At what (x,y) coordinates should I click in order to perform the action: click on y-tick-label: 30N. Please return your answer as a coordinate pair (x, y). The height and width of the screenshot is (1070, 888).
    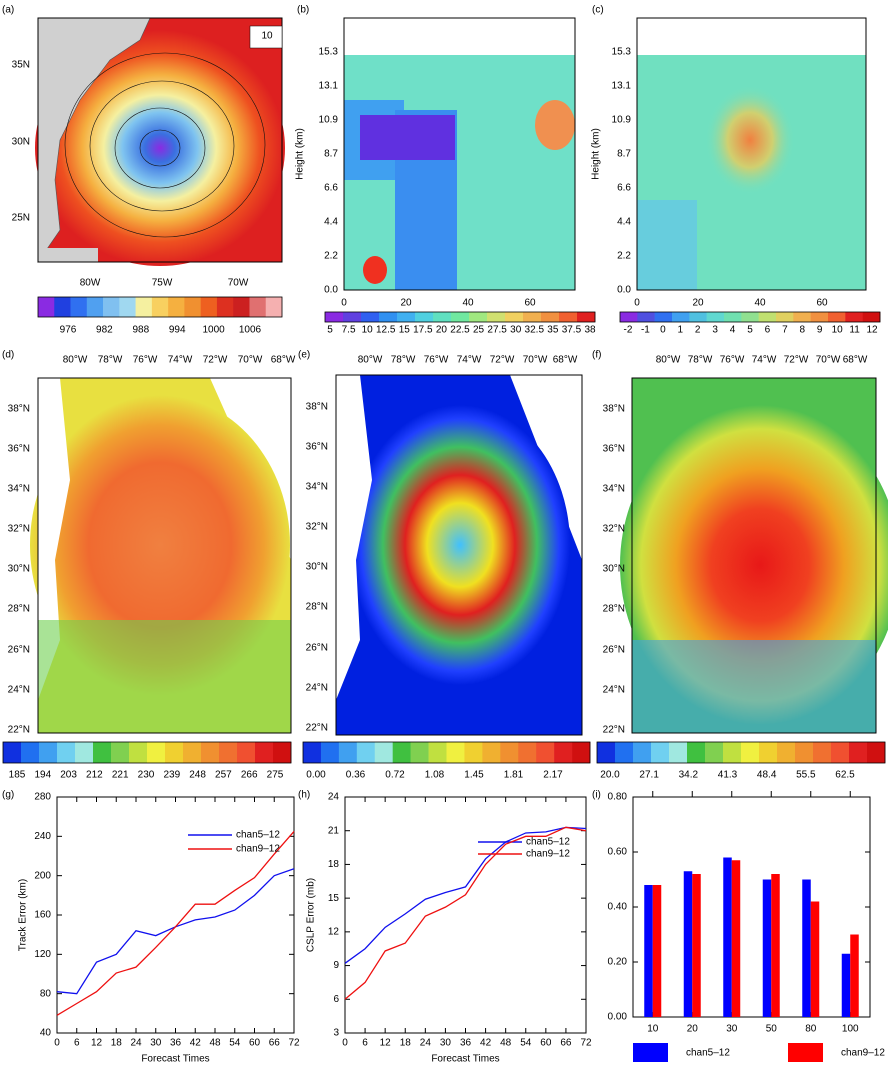
    Looking at the image, I should click on (21, 142).